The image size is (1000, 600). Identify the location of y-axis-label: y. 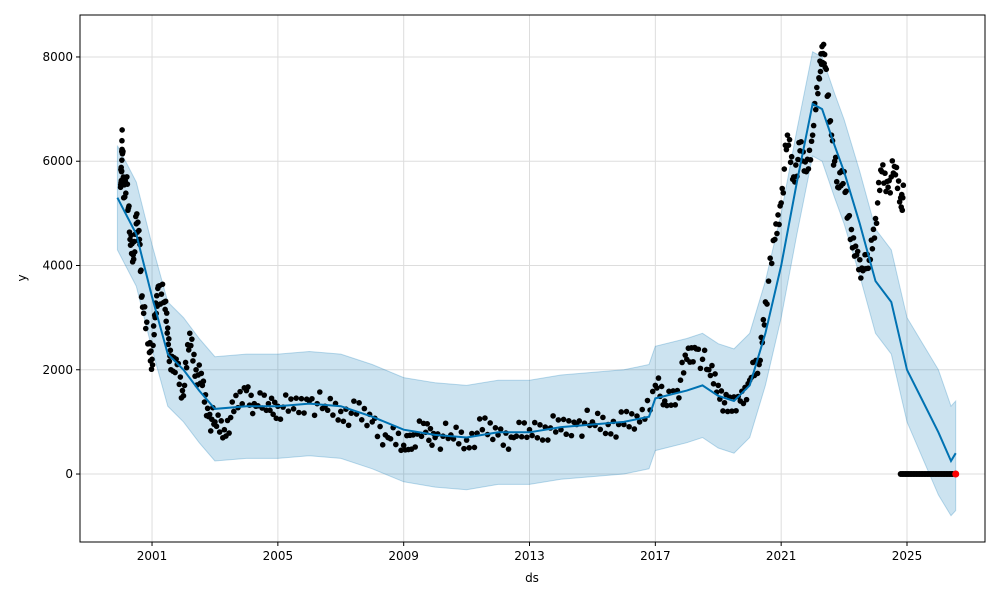
(22, 277).